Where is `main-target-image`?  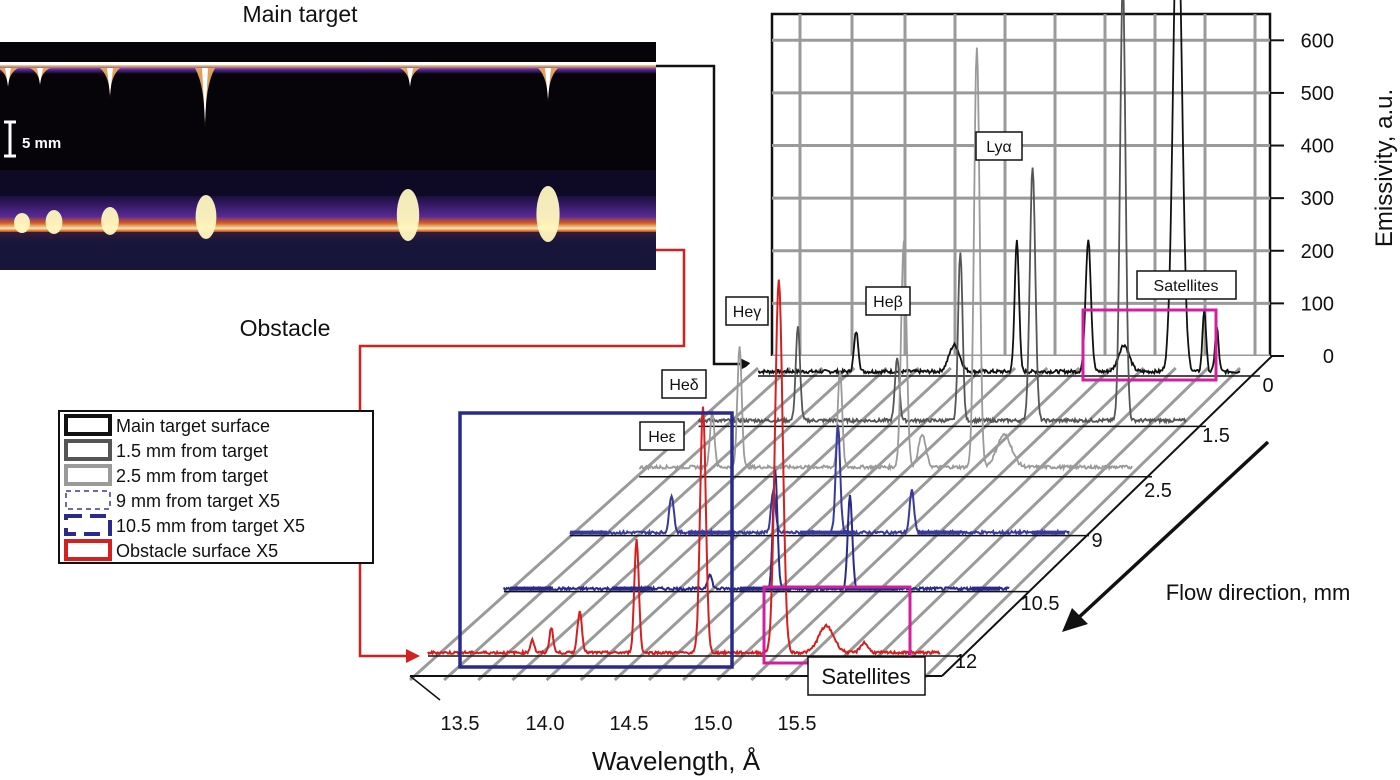
main-target-image is located at coordinates (328, 106).